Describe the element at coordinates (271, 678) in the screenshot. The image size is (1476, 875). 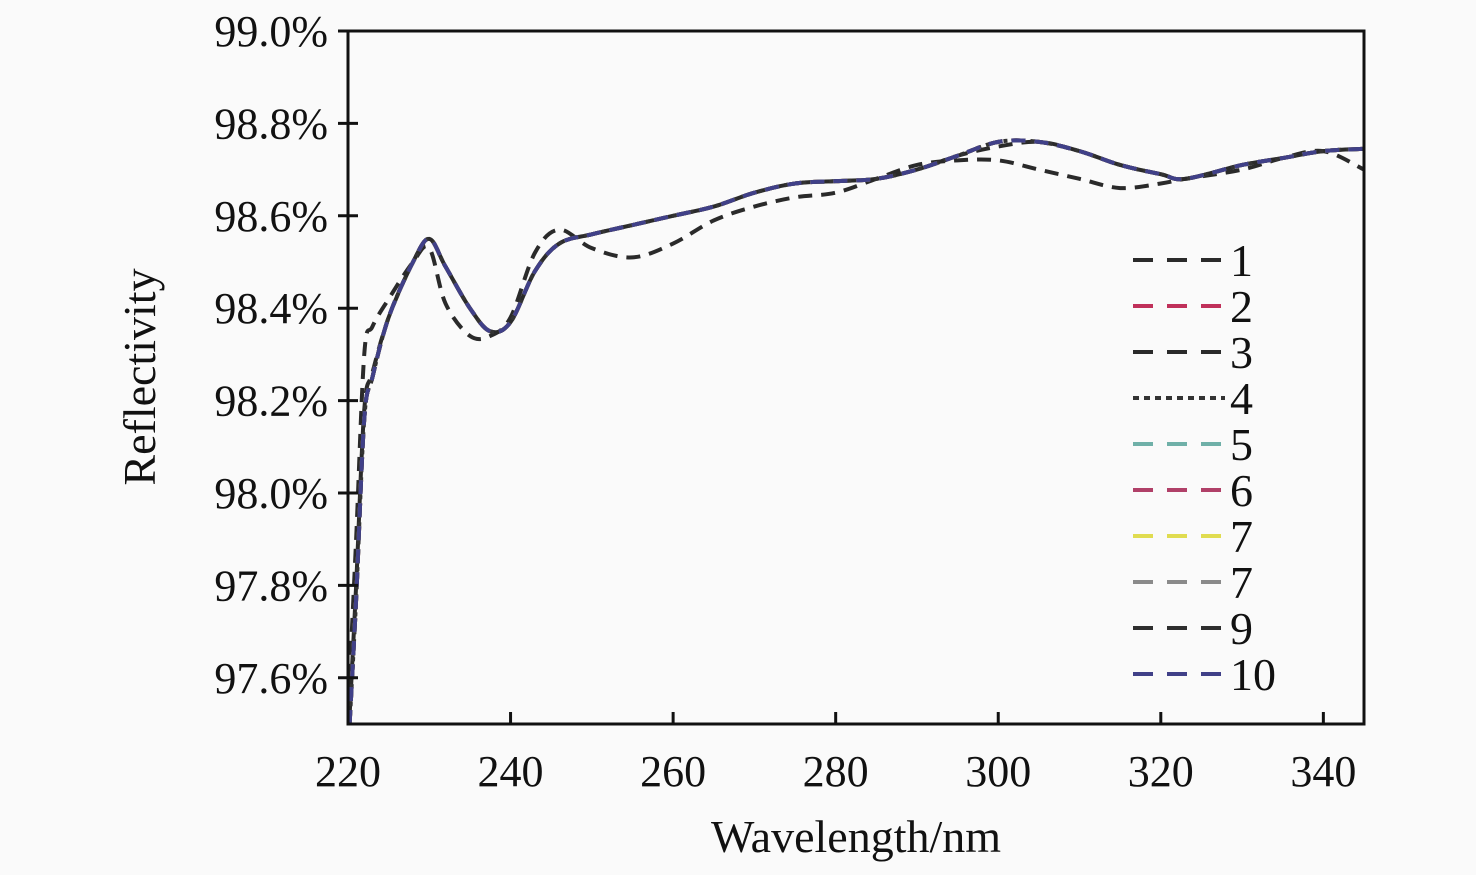
I see `y-tick-label: 97.6%` at that location.